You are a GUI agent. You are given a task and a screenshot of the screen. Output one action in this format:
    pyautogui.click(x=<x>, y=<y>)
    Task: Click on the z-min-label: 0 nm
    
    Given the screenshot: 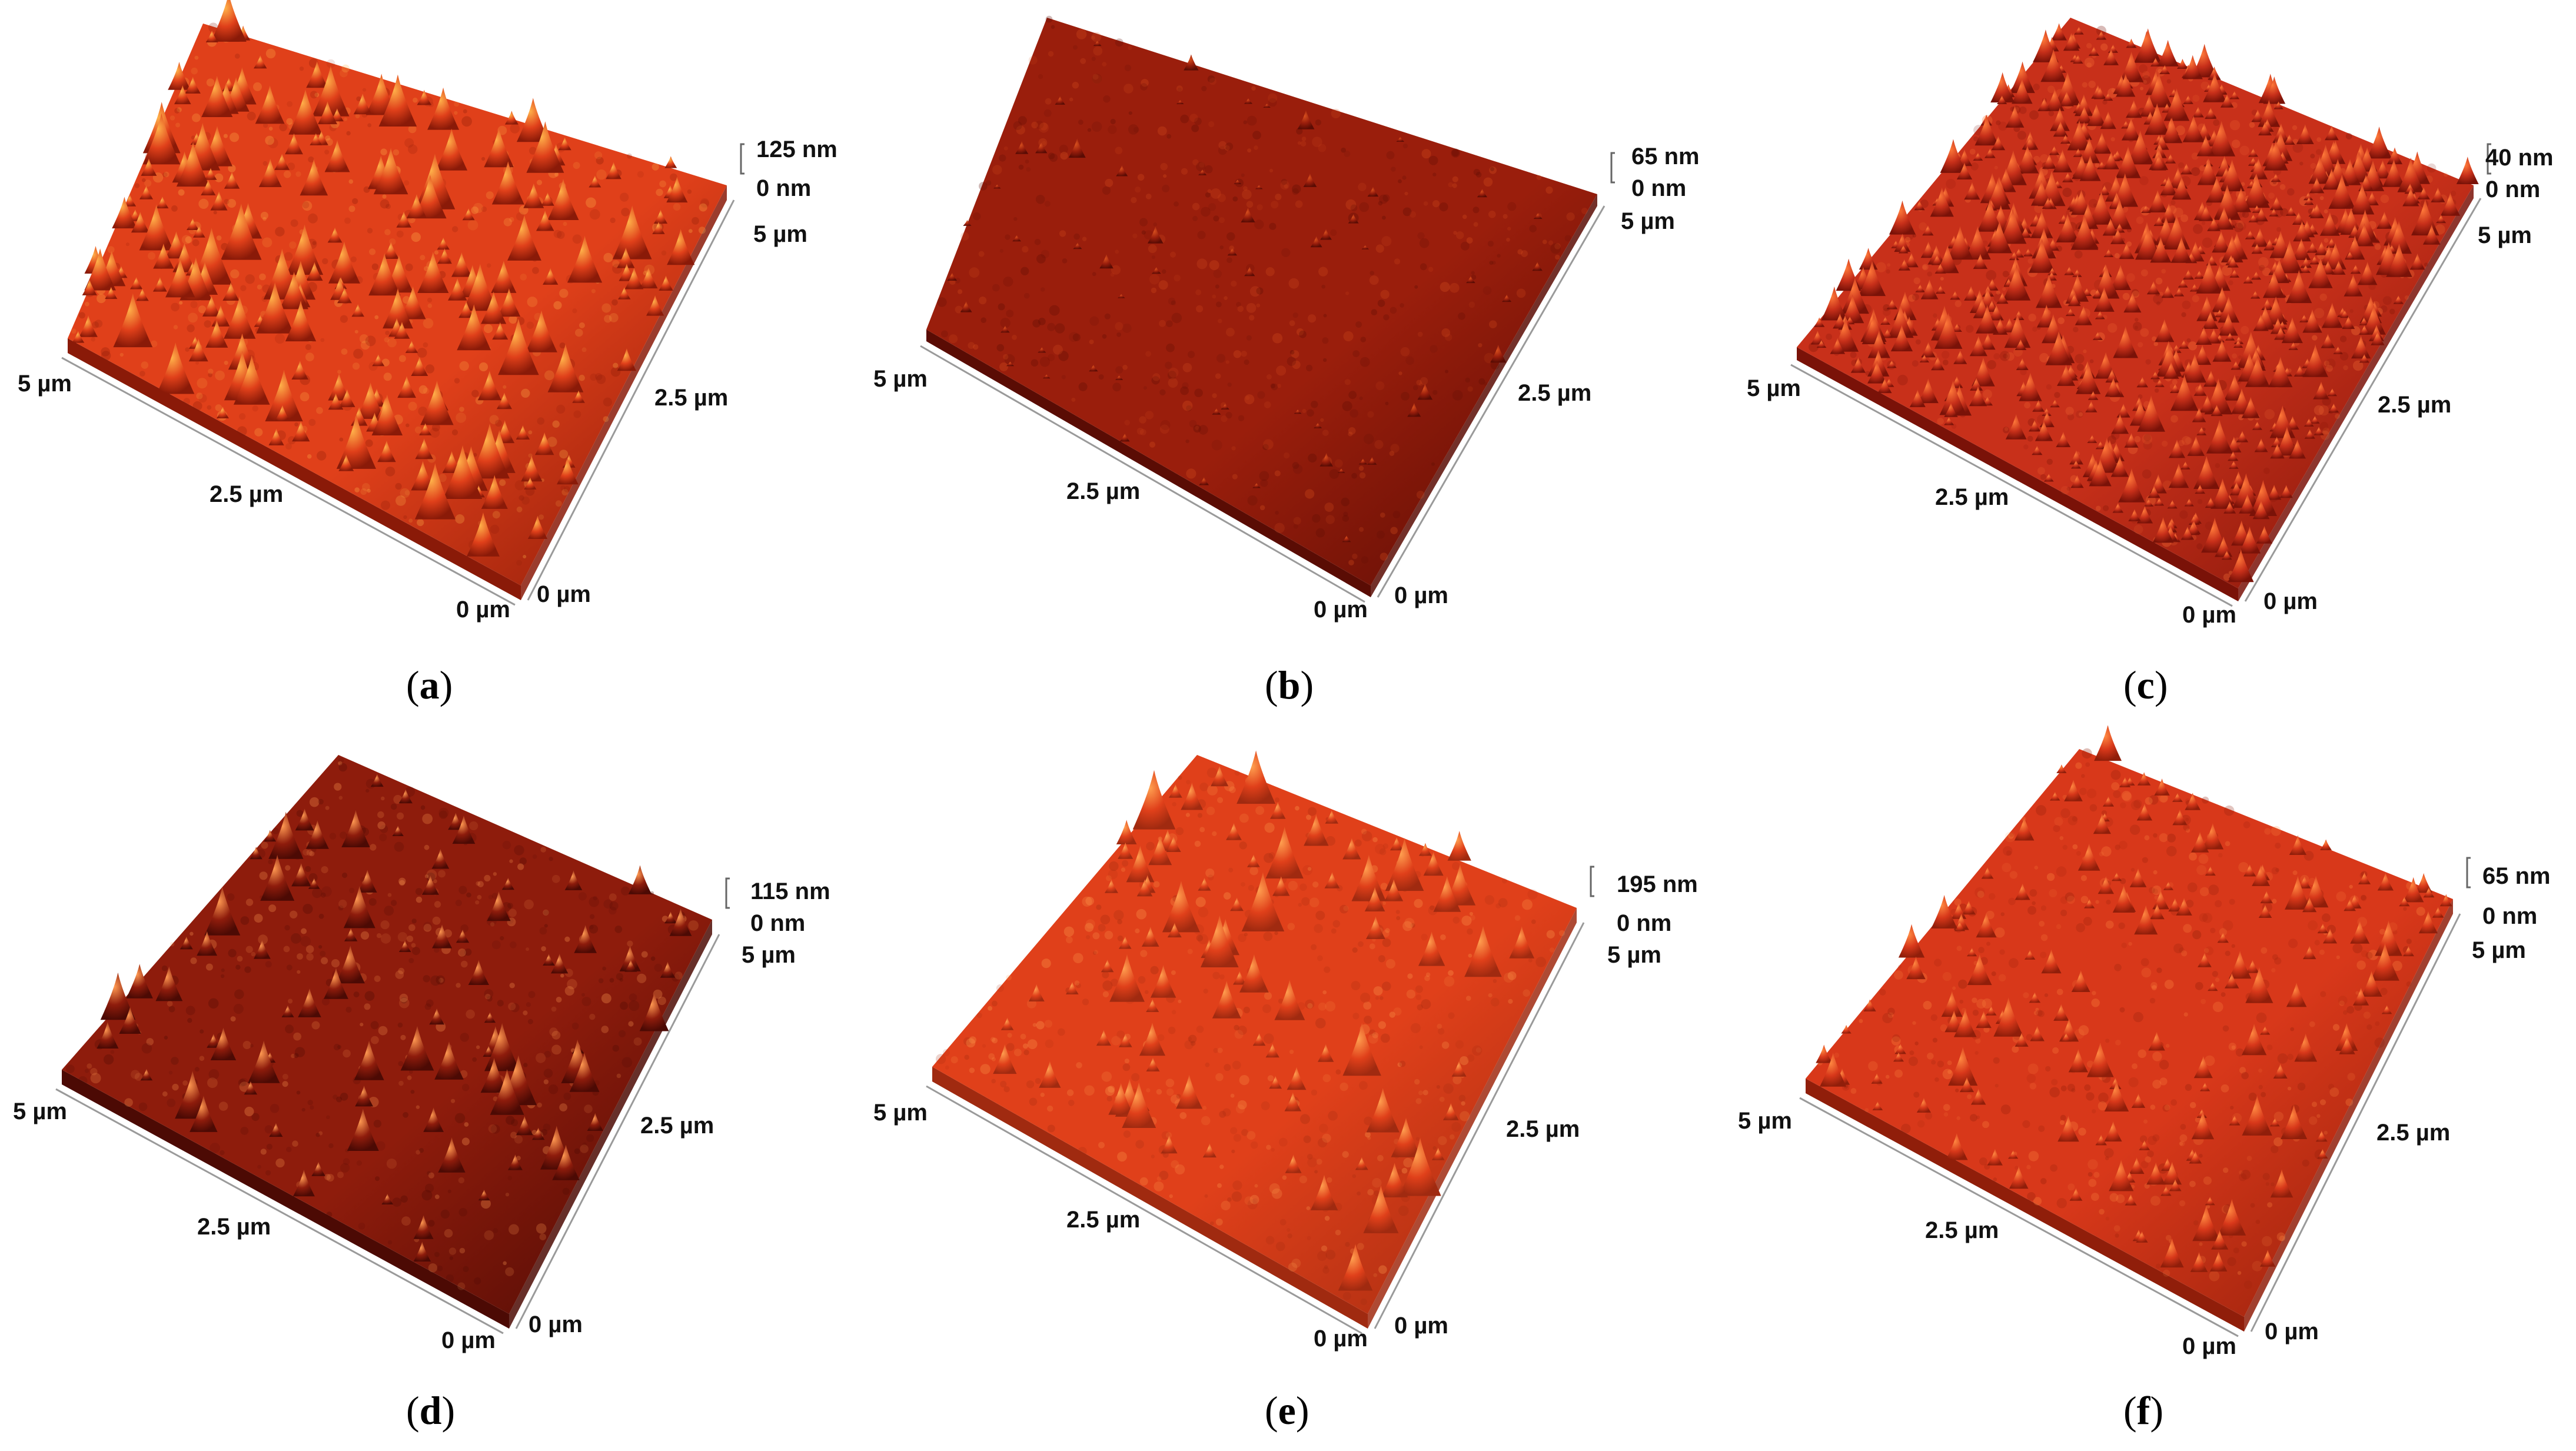 What is the action you would take?
    pyautogui.click(x=2510, y=916)
    